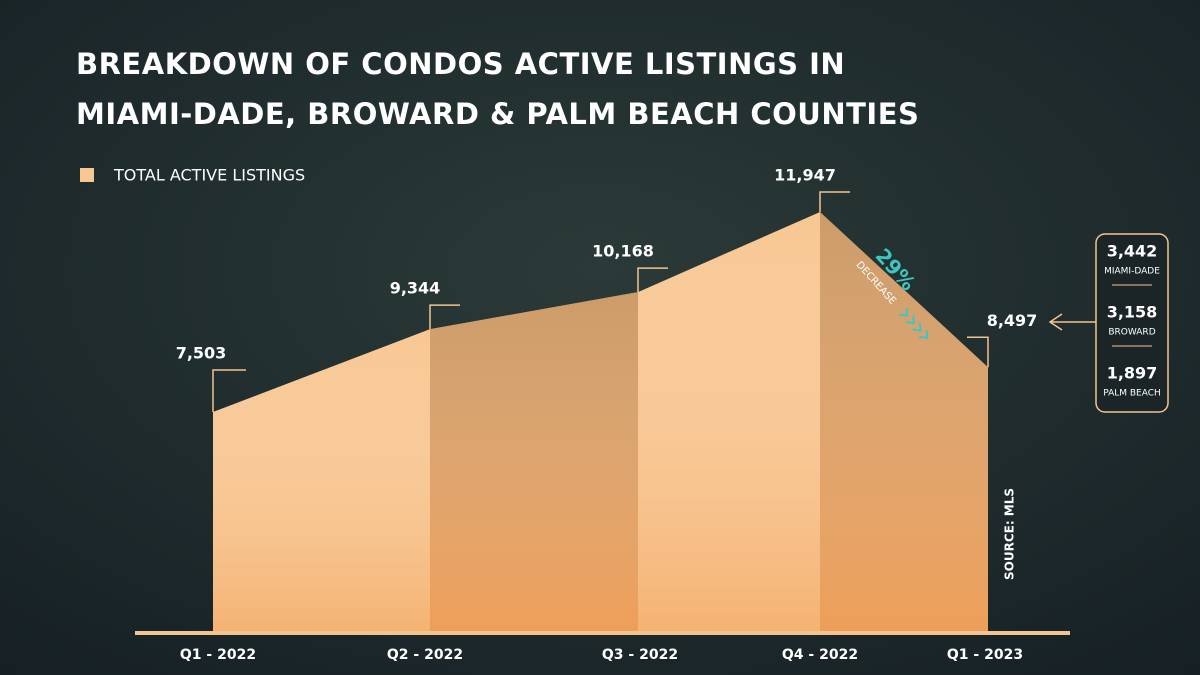 Image resolution: width=1200 pixels, height=675 pixels. Describe the element at coordinates (914, 323) in the screenshot. I see `chevrons` at that location.